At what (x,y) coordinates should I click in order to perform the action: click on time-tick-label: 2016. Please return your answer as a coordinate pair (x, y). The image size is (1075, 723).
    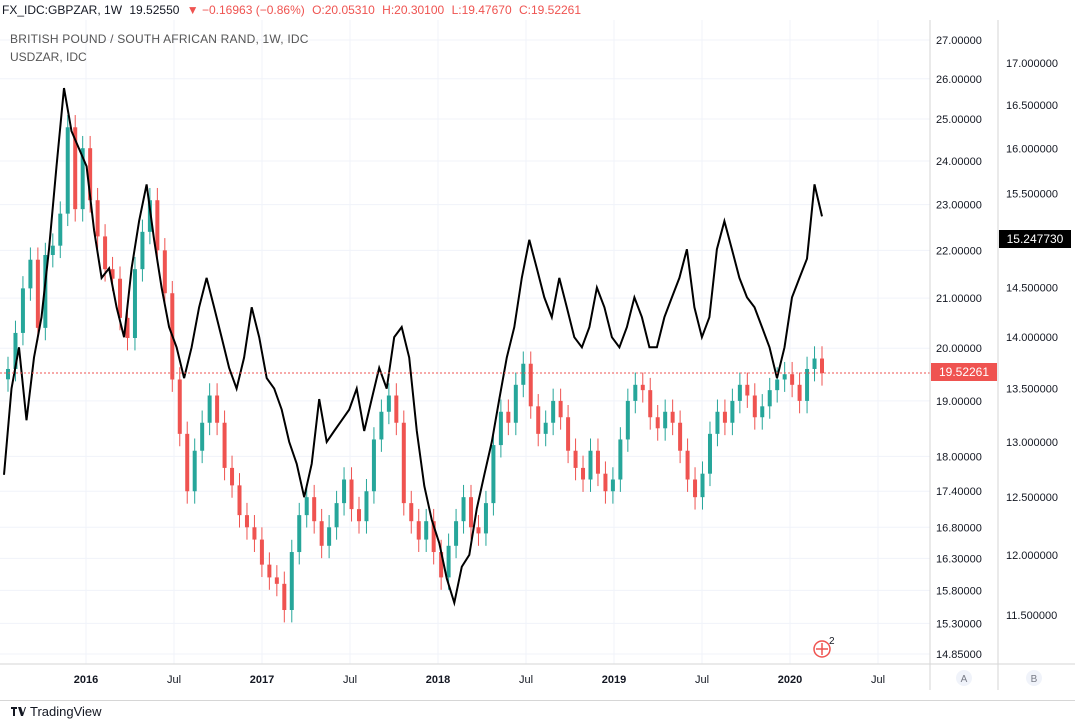
    Looking at the image, I should click on (86, 680).